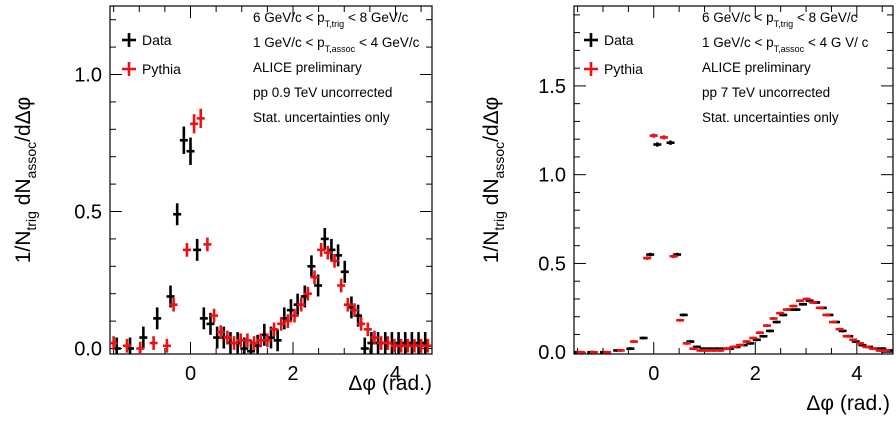  Describe the element at coordinates (836, 42) in the screenshot. I see `info-text-part: < 4 G V/ c` at that location.